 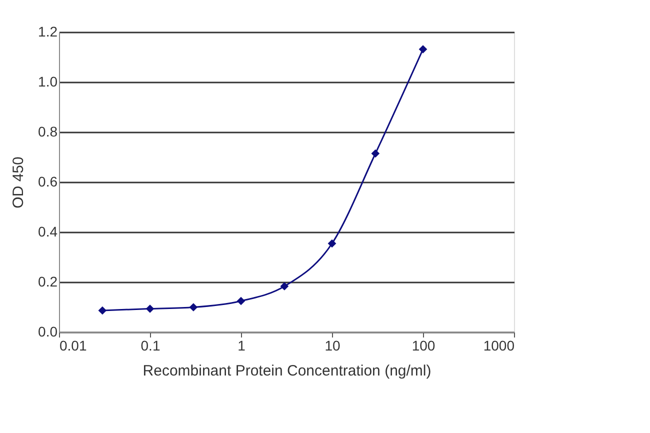 What do you see at coordinates (48, 182) in the screenshot?
I see `y-tick-label: 0.6` at bounding box center [48, 182].